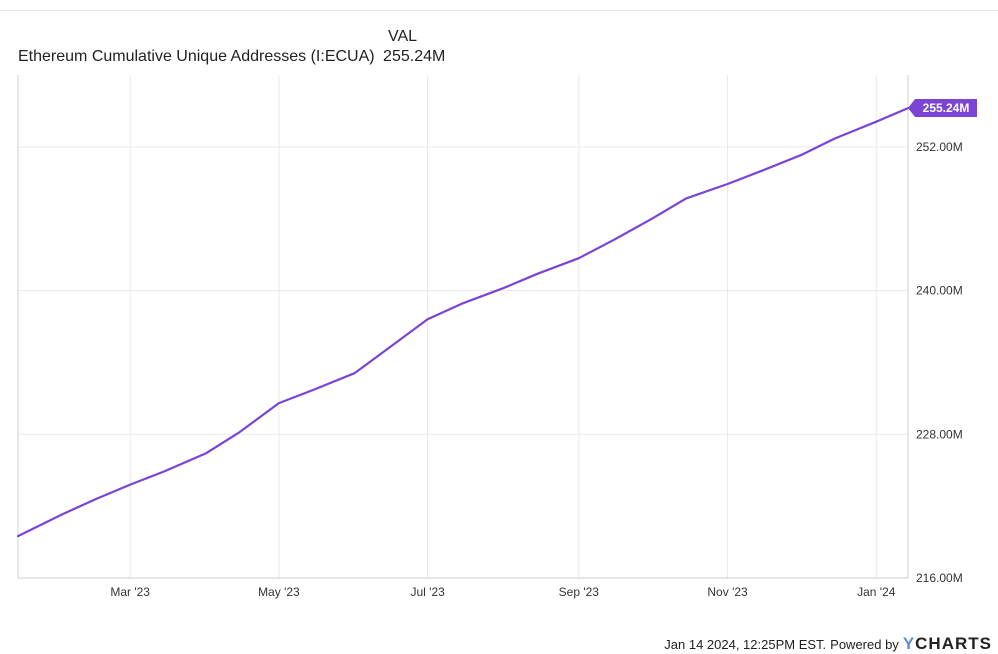 The height and width of the screenshot is (654, 998). What do you see at coordinates (864, 644) in the screenshot?
I see `footer-powered-by: Powered by` at bounding box center [864, 644].